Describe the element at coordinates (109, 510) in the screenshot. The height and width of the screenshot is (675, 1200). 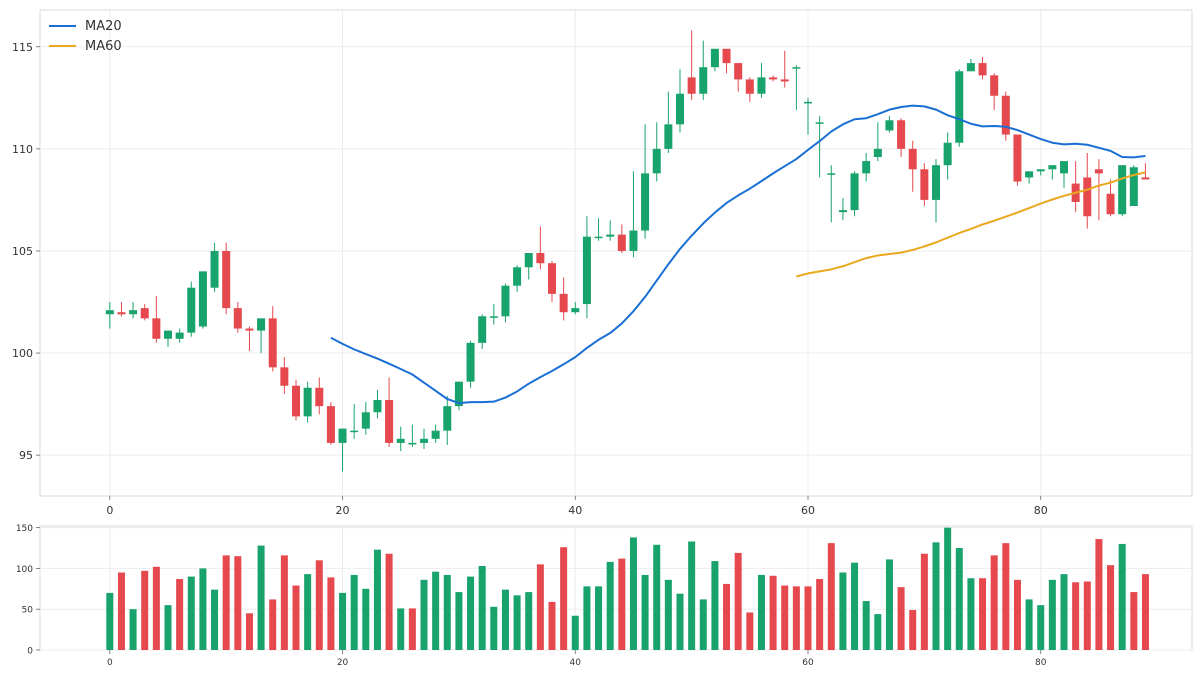
I see `price-x-tick-label: 0` at that location.